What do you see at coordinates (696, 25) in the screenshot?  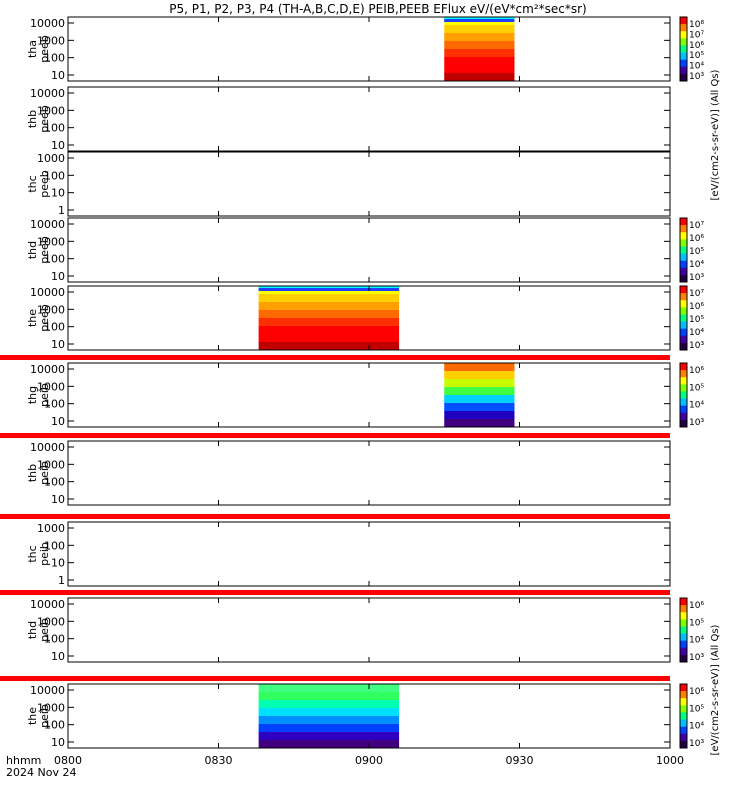 I see `colorbar-tick-label: 10⁸` at bounding box center [696, 25].